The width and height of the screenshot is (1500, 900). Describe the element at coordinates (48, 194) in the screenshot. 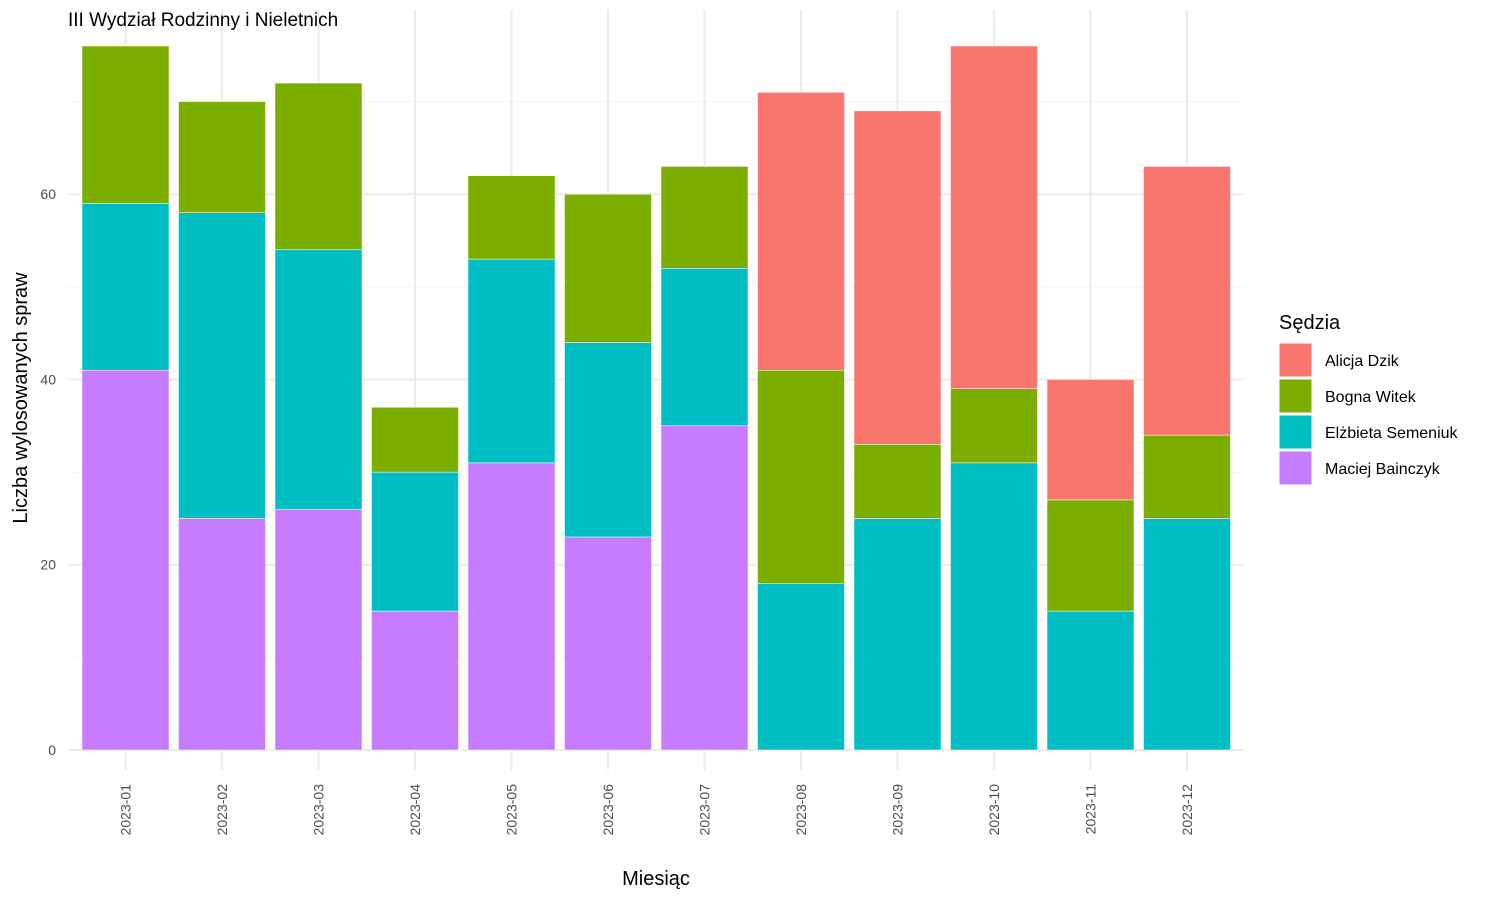

I see `y-tick-label: 60` at that location.